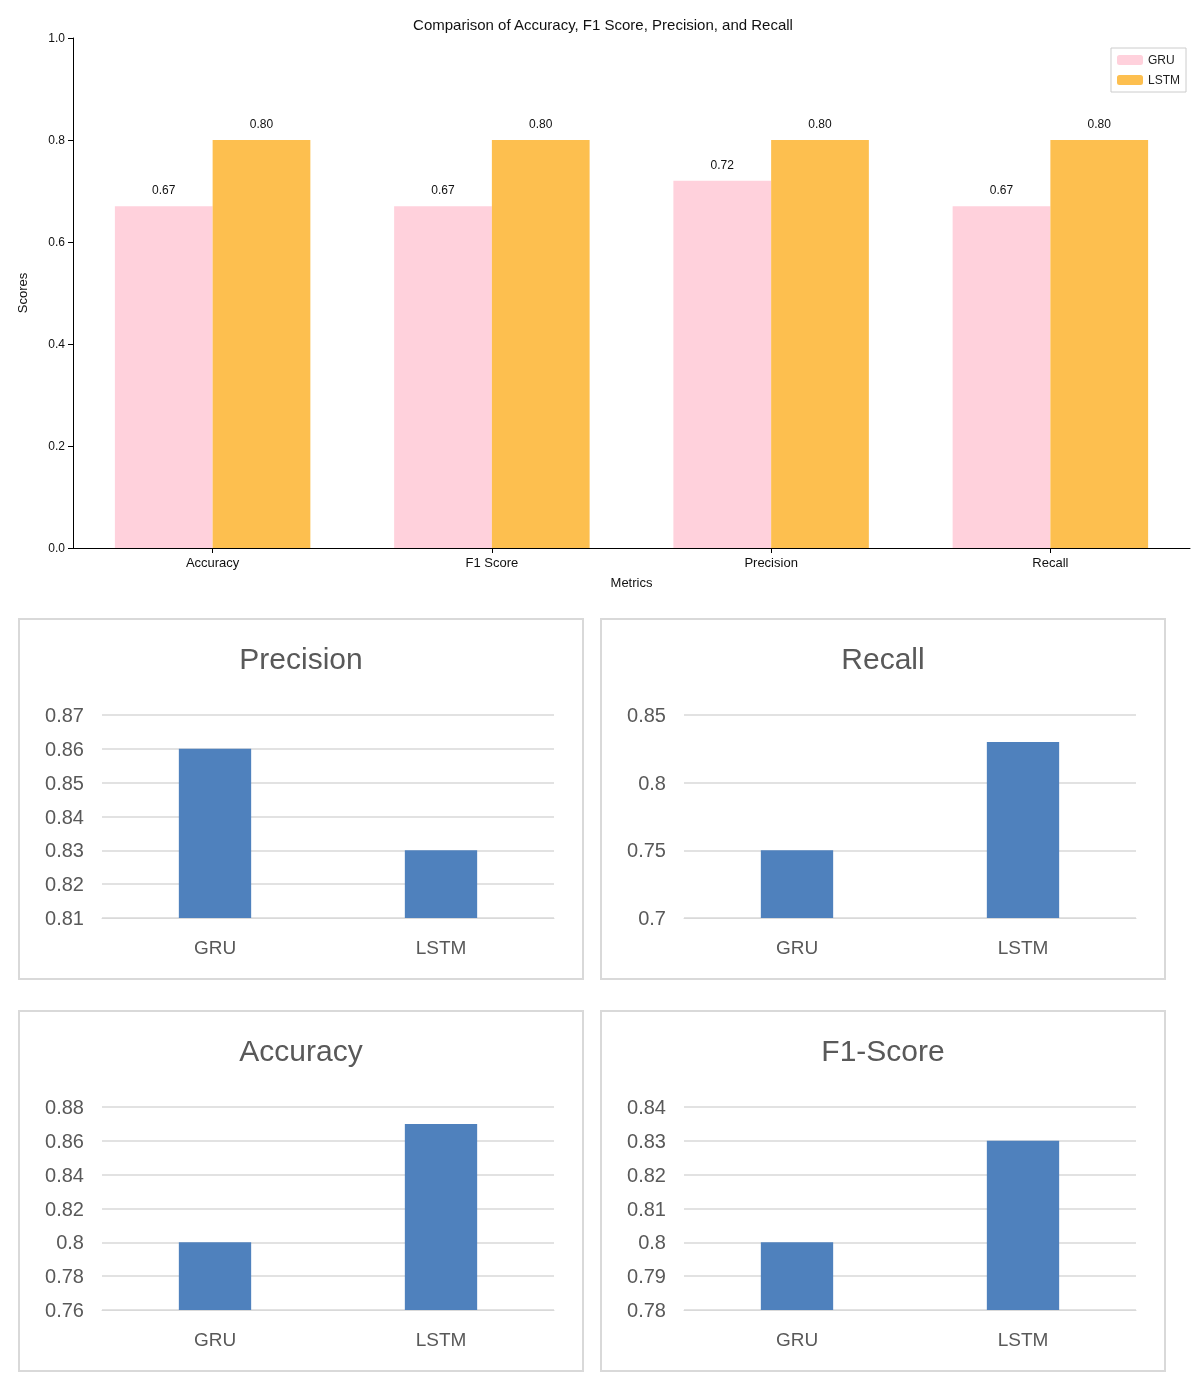 Image resolution: width=1198 pixels, height=1393 pixels. What do you see at coordinates (1161, 60) in the screenshot?
I see `legend-label: GRU` at bounding box center [1161, 60].